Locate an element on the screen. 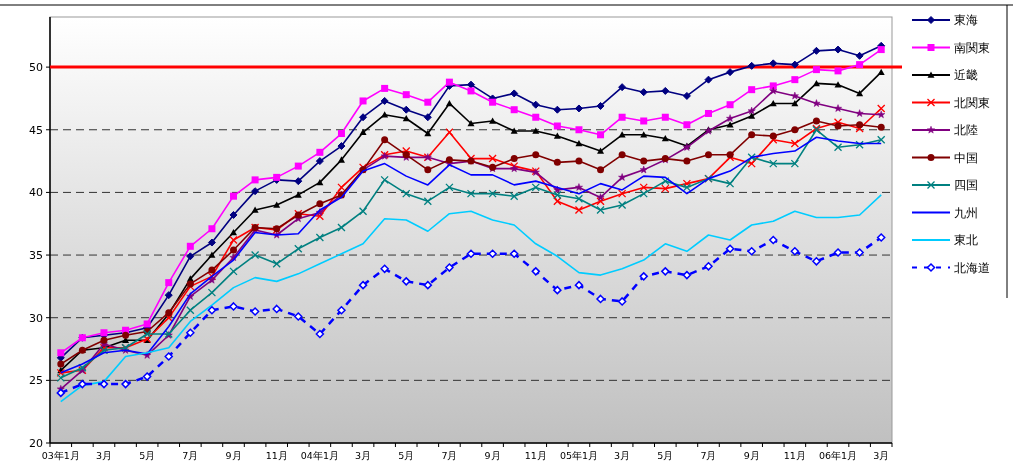 The height and width of the screenshot is (473, 1013). x-tick-label: 06年1月 is located at coordinates (838, 455).